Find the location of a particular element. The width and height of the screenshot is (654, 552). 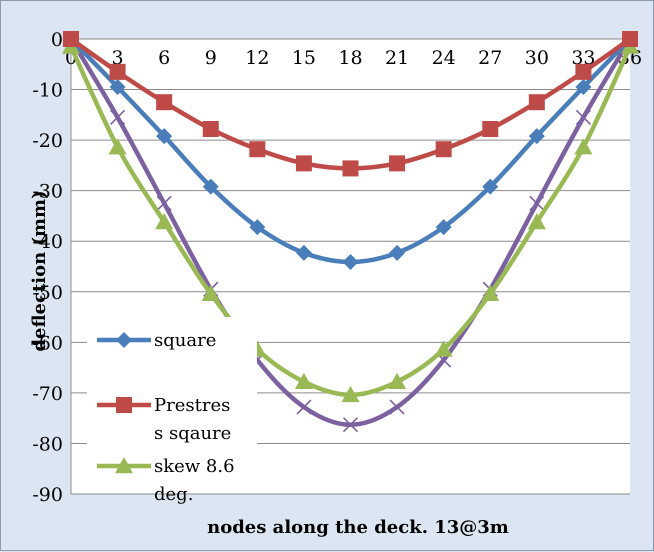

y-tick-label: -10 is located at coordinates (47, 91).